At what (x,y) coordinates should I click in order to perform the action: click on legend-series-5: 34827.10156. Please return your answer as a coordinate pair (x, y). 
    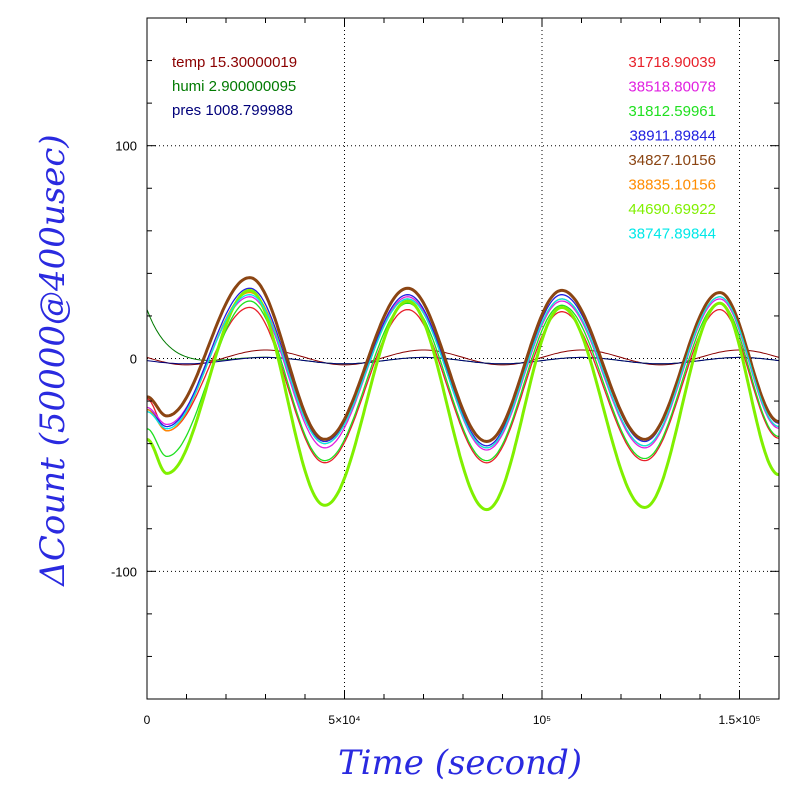
    Looking at the image, I should click on (672, 160).